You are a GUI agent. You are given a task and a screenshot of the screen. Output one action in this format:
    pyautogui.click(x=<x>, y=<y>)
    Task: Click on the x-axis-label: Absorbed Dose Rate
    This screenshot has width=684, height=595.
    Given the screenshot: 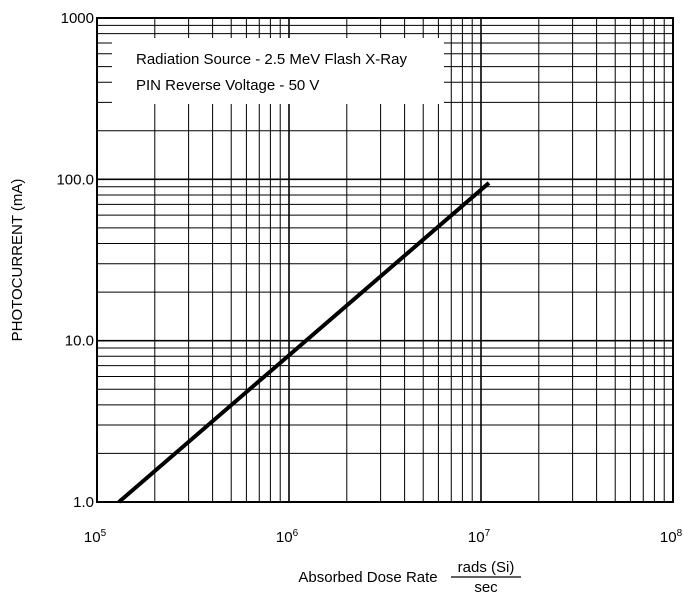 What is the action you would take?
    pyautogui.click(x=367, y=577)
    